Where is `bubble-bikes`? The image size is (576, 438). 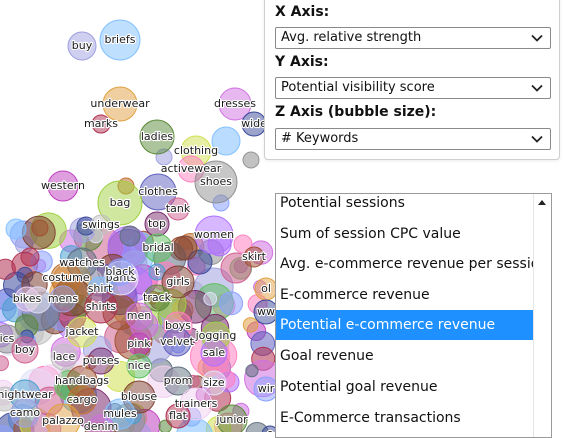 bubble-bikes is located at coordinates (27, 299).